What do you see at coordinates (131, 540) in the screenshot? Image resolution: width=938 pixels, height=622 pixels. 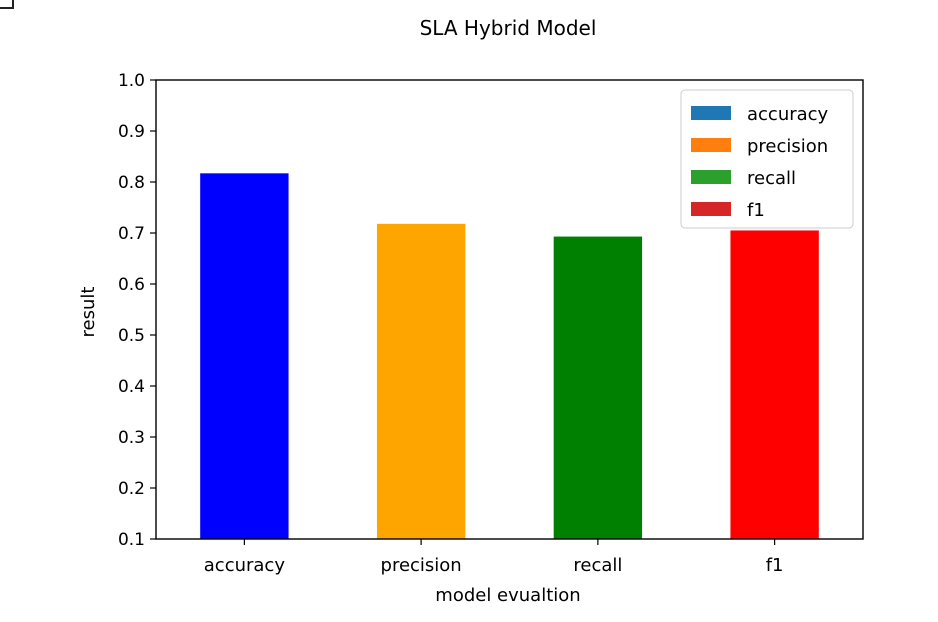 I see `y-tick-label: 0.1` at bounding box center [131, 540].